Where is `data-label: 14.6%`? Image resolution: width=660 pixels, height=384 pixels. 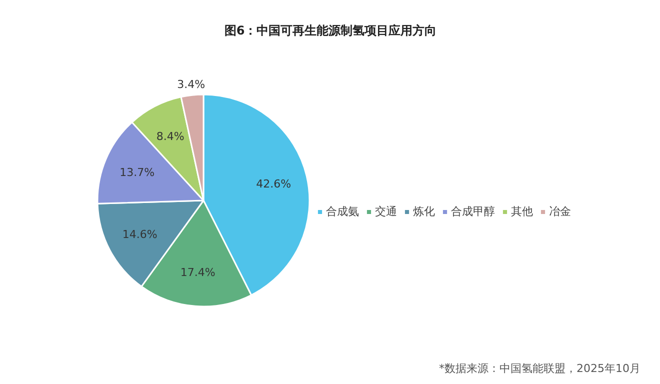
data-label: 14.6% is located at coordinates (140, 234).